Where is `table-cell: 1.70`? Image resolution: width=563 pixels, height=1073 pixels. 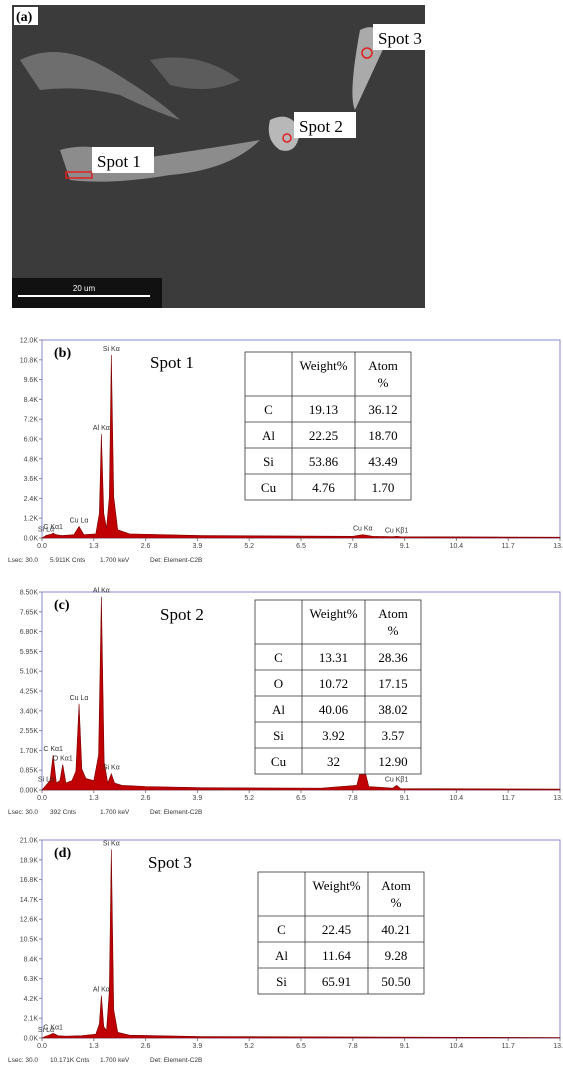
table-cell: 1.70 is located at coordinates (383, 487).